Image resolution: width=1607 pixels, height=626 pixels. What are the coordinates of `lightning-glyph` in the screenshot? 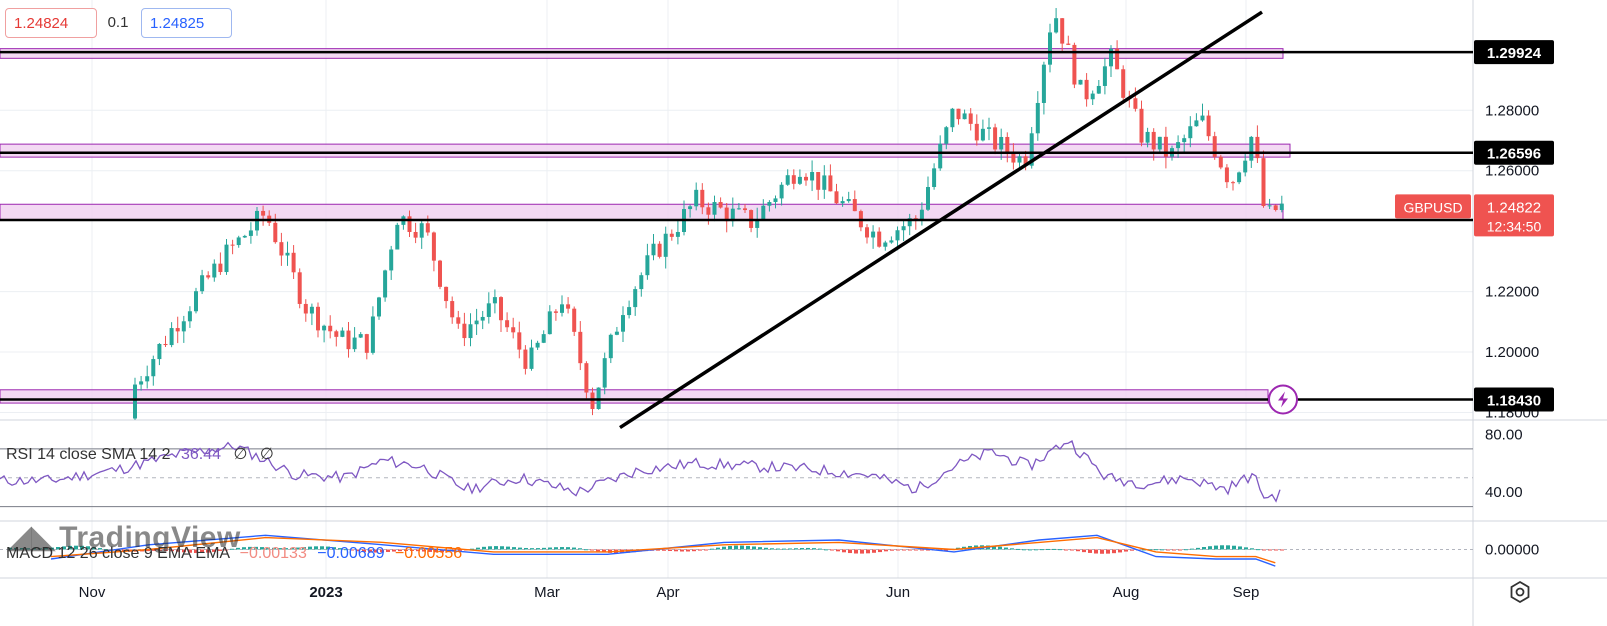 It's located at (1283, 399).